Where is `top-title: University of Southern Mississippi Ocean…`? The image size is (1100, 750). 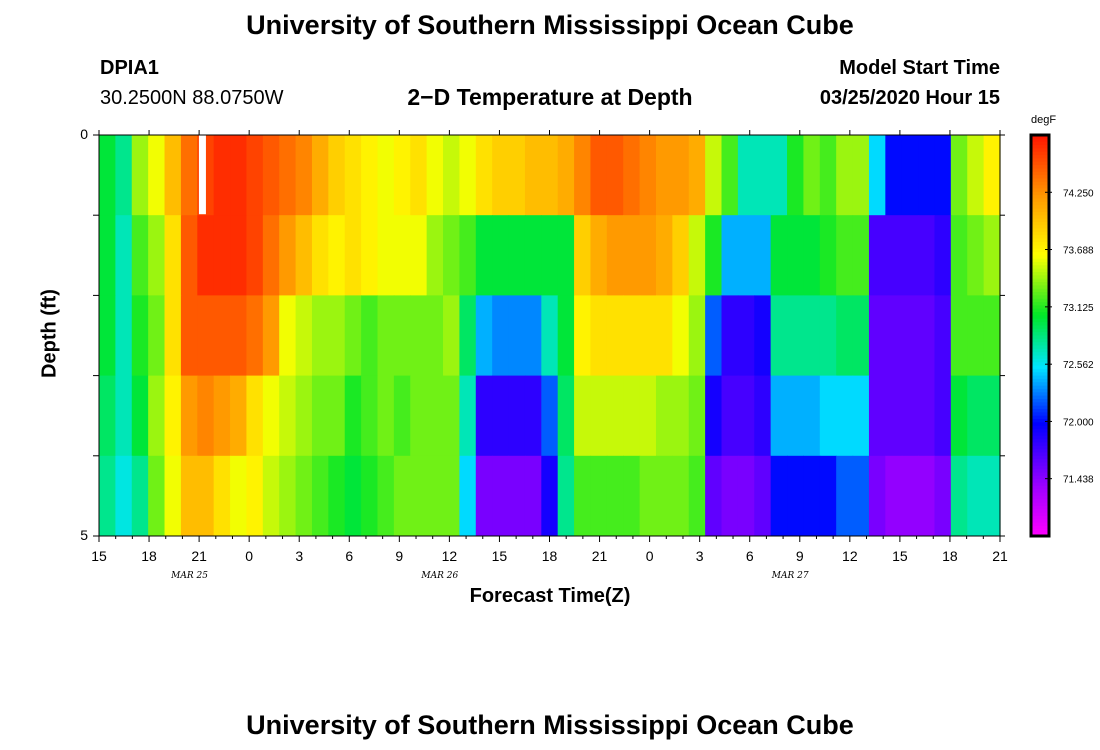 top-title: University of Southern Mississippi Ocean… is located at coordinates (550, 25).